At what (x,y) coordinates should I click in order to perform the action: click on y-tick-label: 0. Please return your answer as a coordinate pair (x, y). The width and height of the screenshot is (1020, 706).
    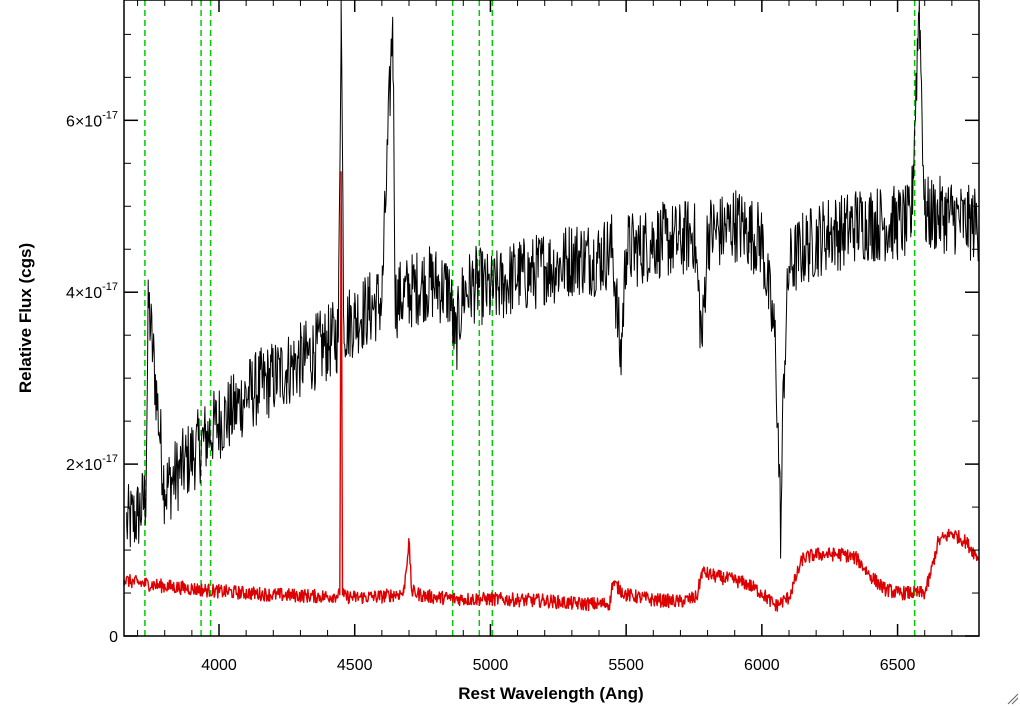
    Looking at the image, I should click on (113, 637).